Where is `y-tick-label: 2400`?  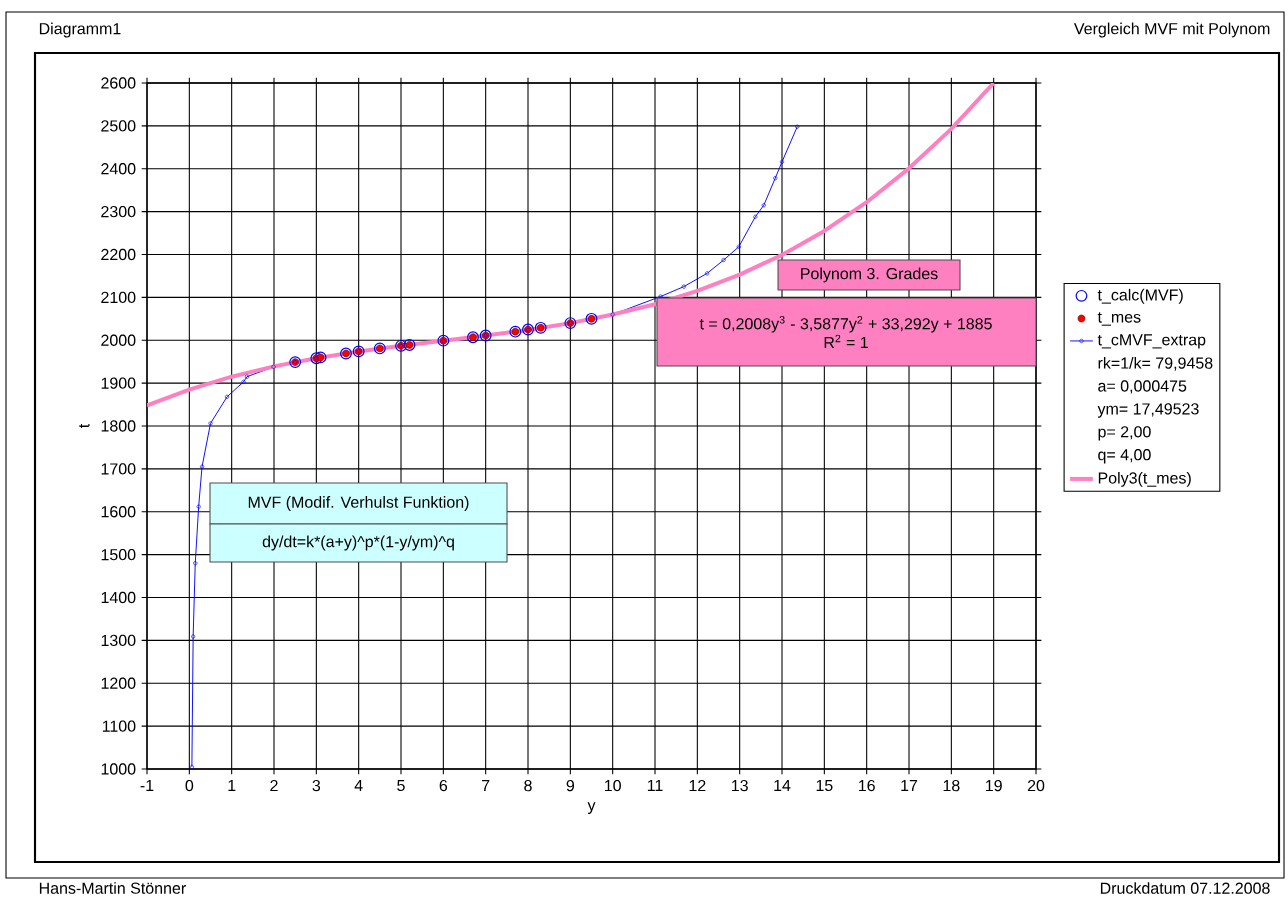
y-tick-label: 2400 is located at coordinates (118, 169).